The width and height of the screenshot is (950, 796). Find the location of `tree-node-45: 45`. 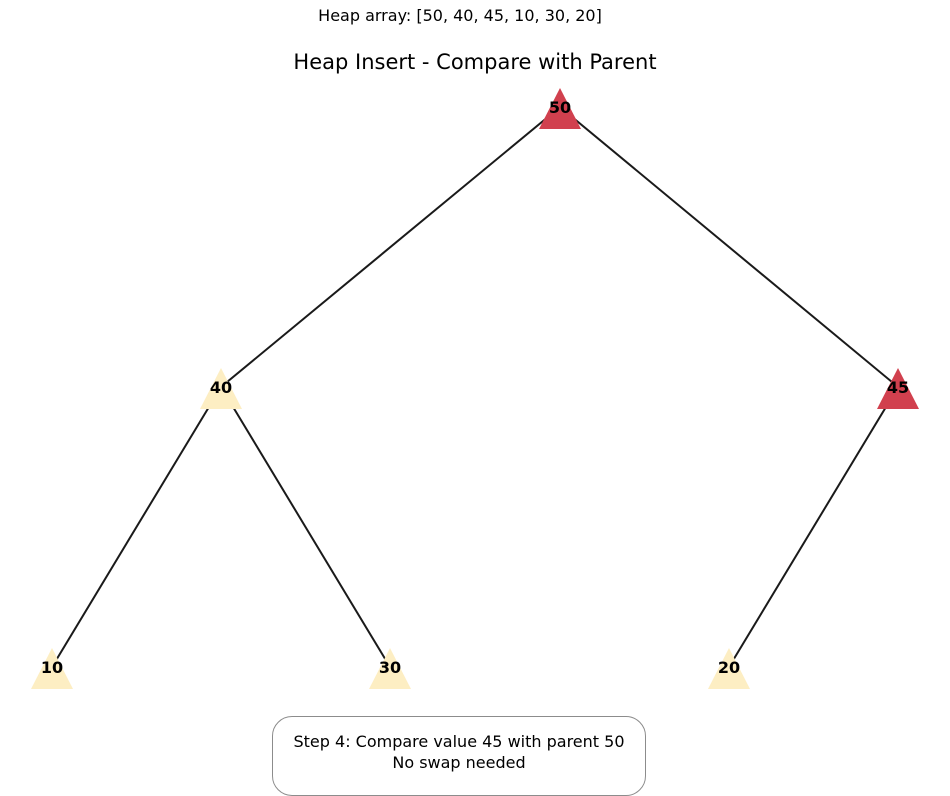

tree-node-45: 45 is located at coordinates (898, 388).